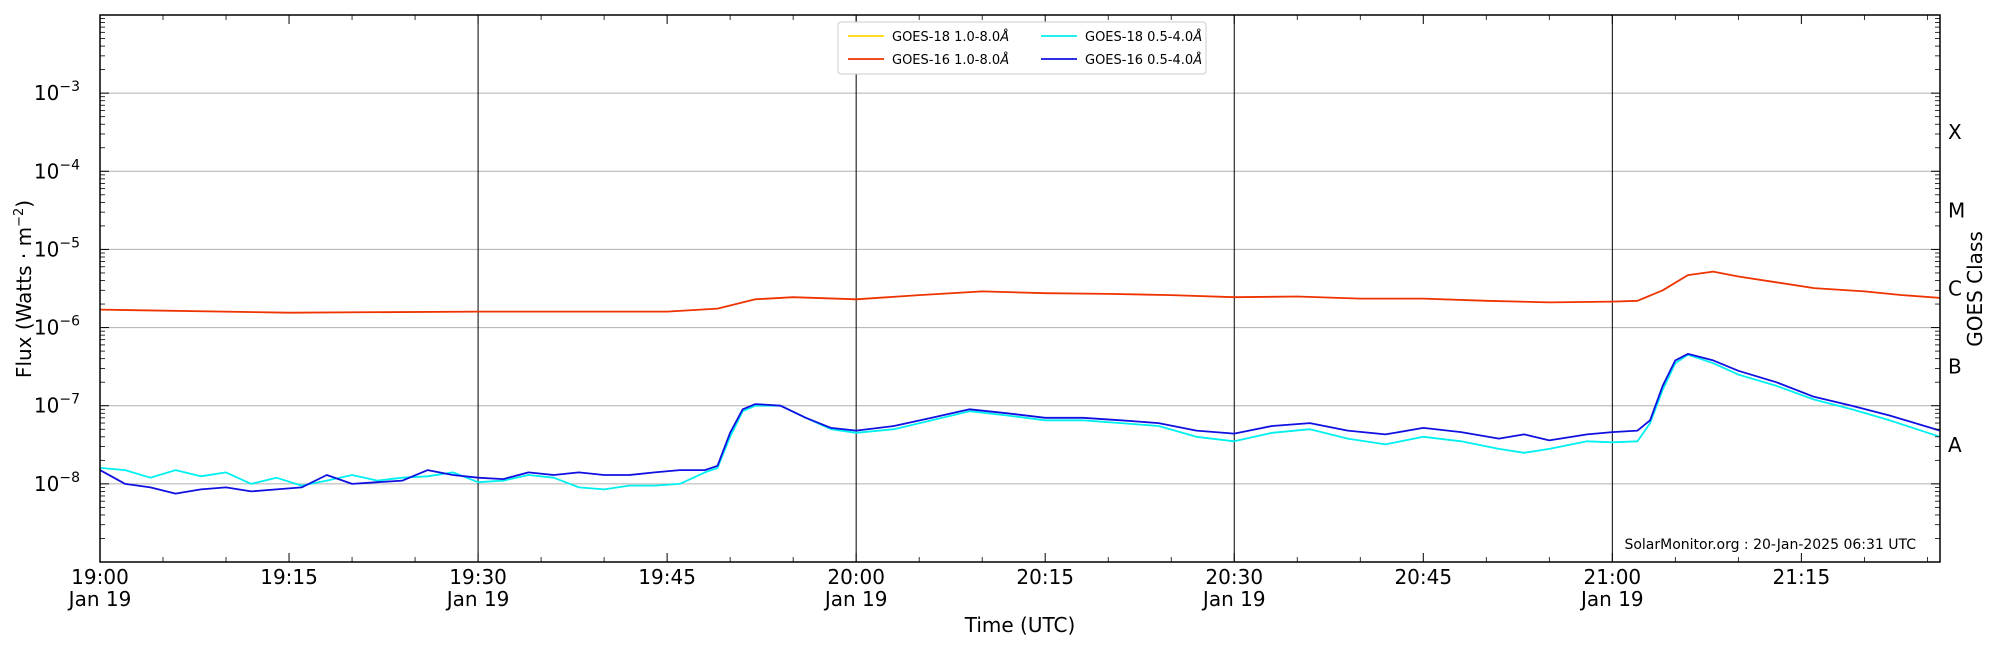  I want to click on xtick-label-3: 19:45, so click(667, 577).